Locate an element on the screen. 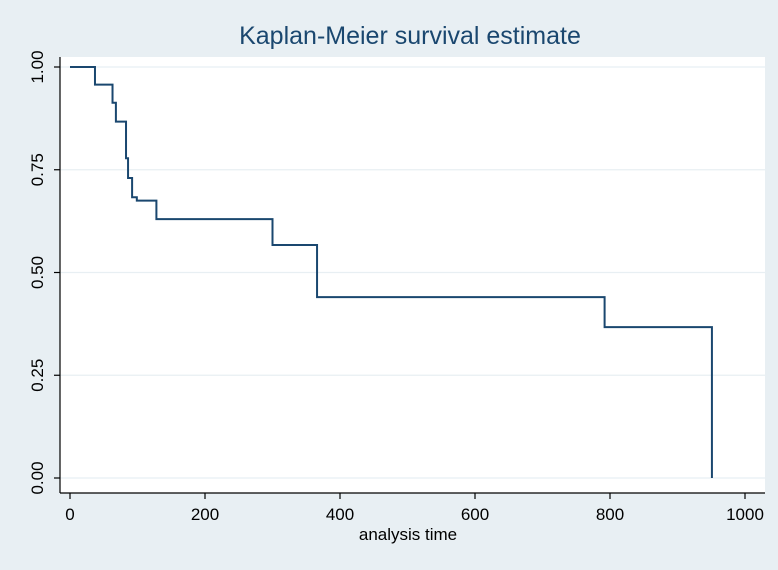 The image size is (778, 570). x-tick-label: 0 is located at coordinates (69, 514).